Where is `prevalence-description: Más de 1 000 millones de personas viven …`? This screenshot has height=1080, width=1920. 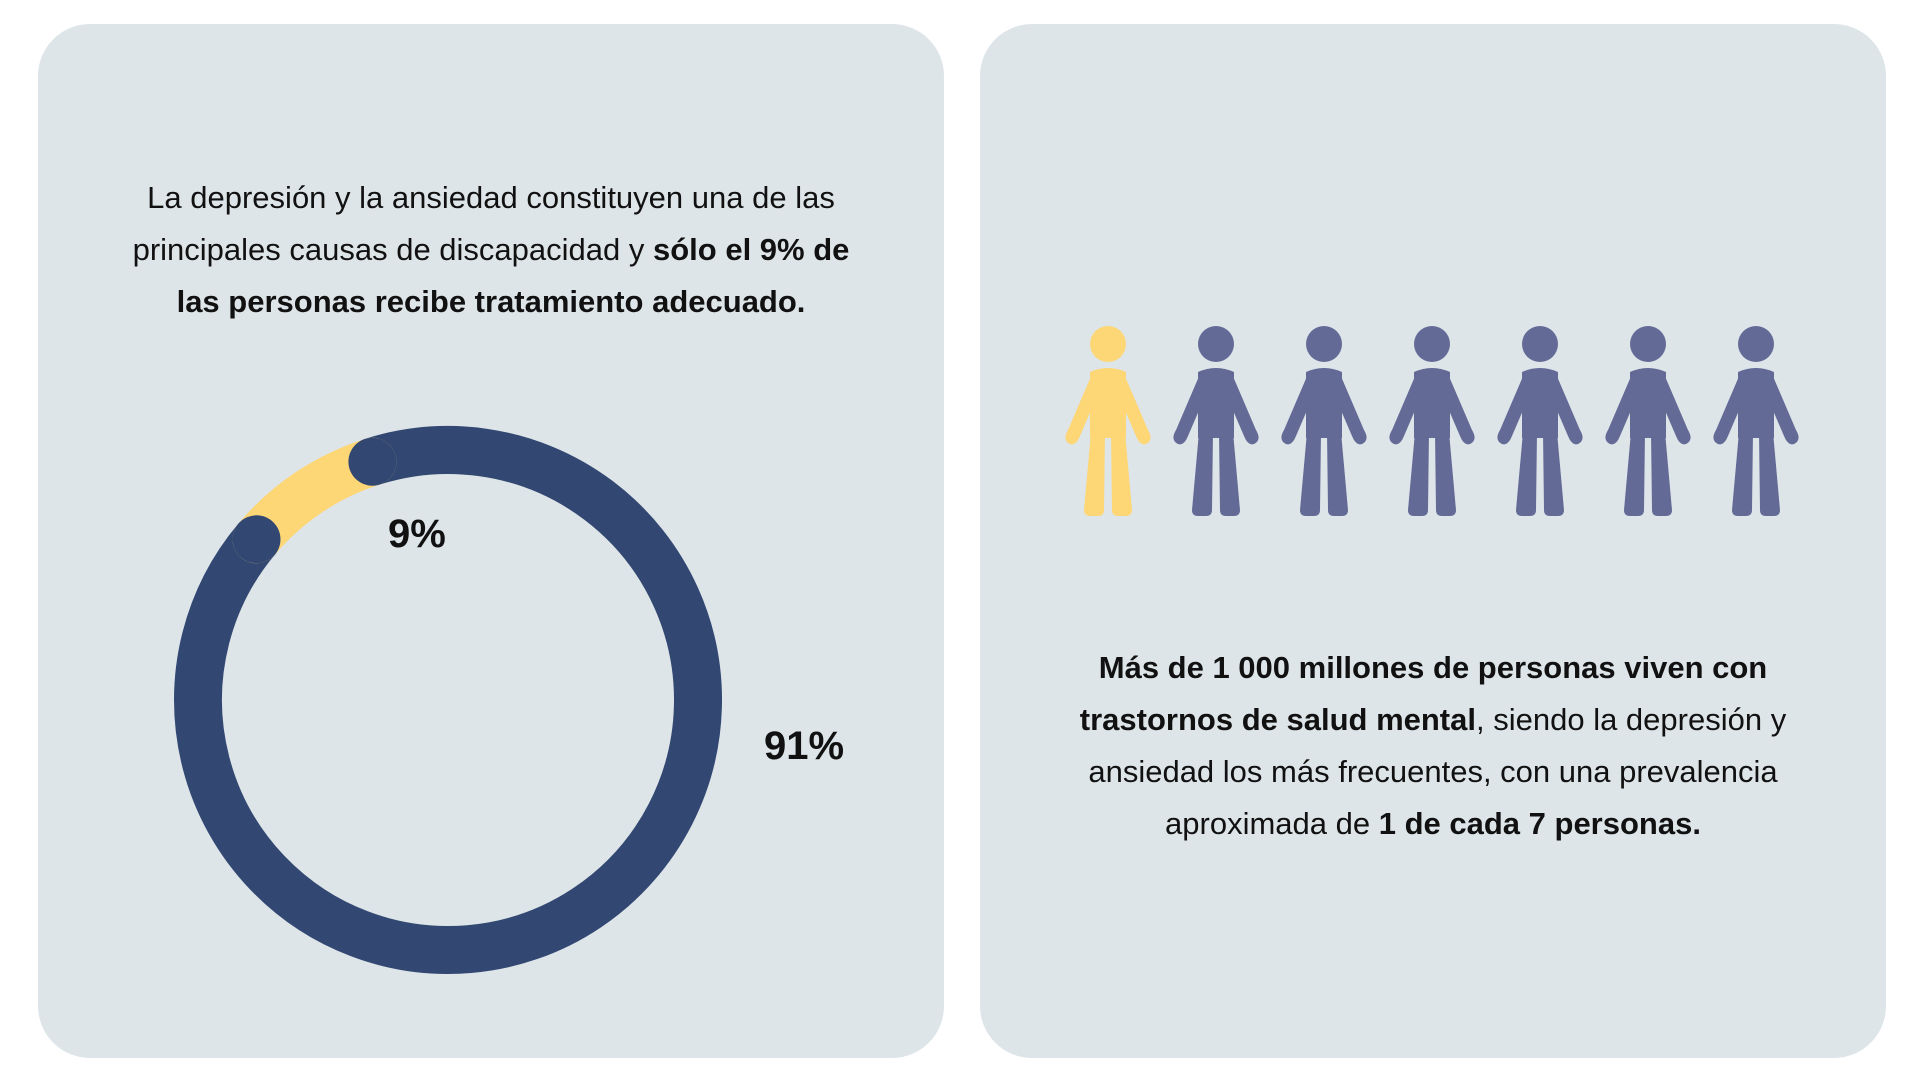
prevalence-description: Más de 1 000 millones de personas viven … is located at coordinates (1433, 746).